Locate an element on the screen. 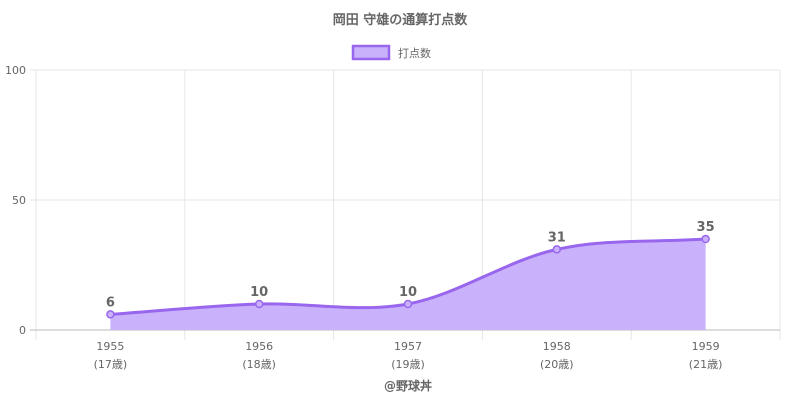  x-tick-label: 1956 is located at coordinates (259, 346).